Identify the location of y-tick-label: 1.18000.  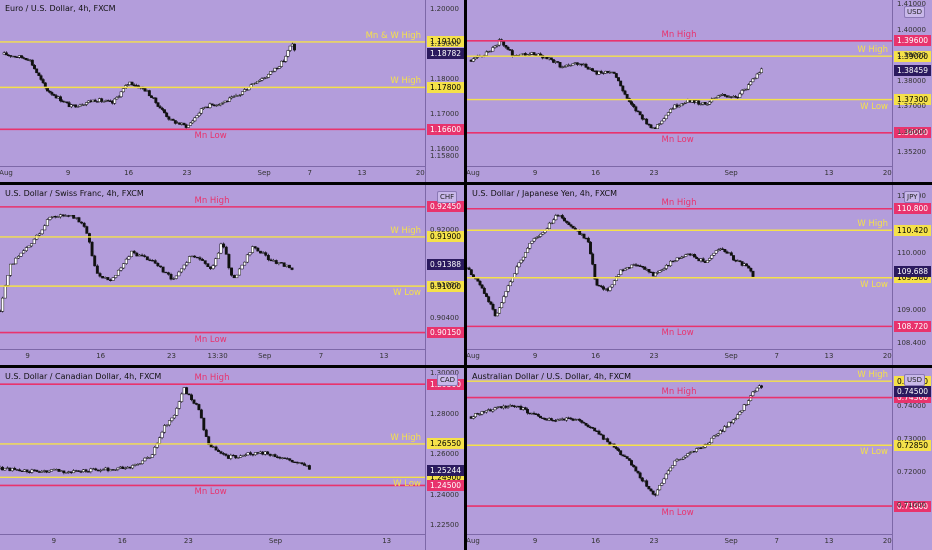
(444, 79).